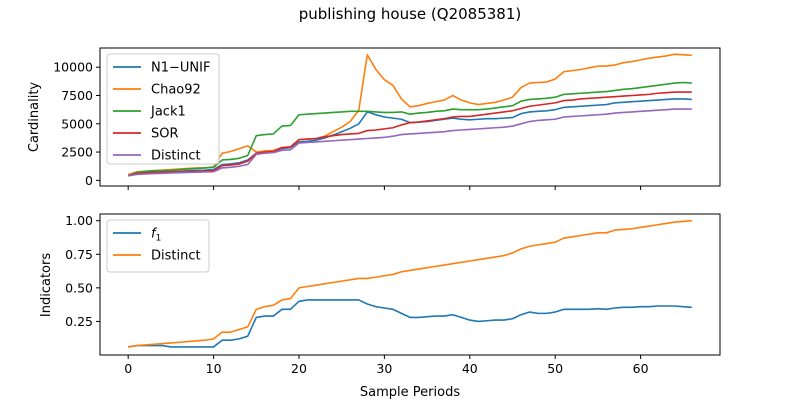 This screenshot has width=800, height=400. I want to click on top-legend-frame, so click(163, 109).